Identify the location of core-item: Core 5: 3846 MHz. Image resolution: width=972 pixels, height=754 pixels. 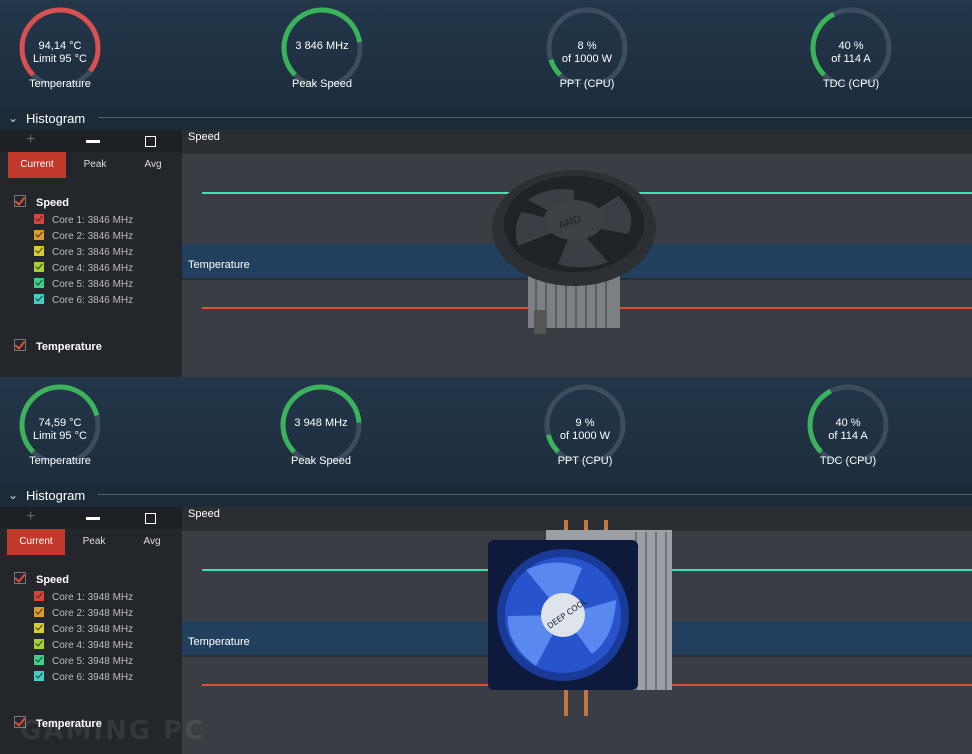
(83, 285).